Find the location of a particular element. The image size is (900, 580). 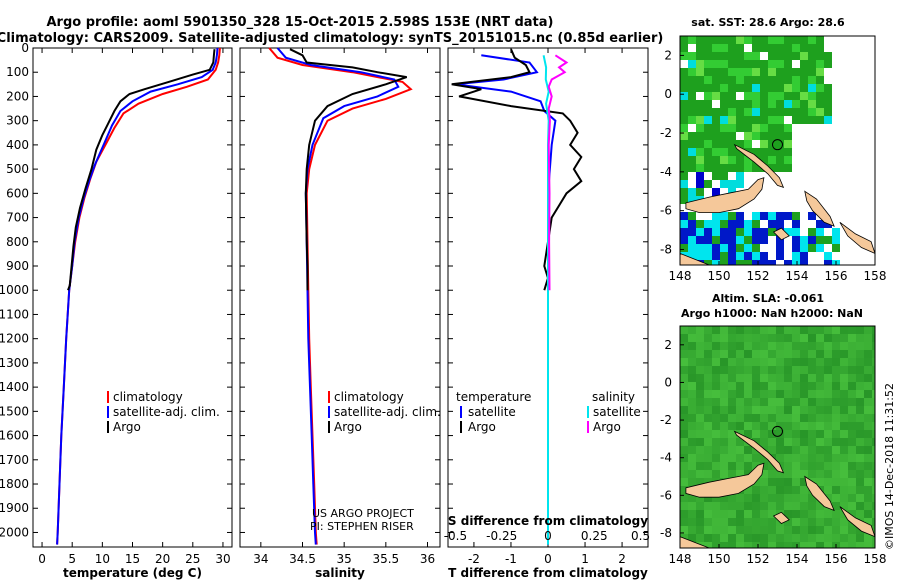

x-tick-label: 36 is located at coordinates (427, 559).